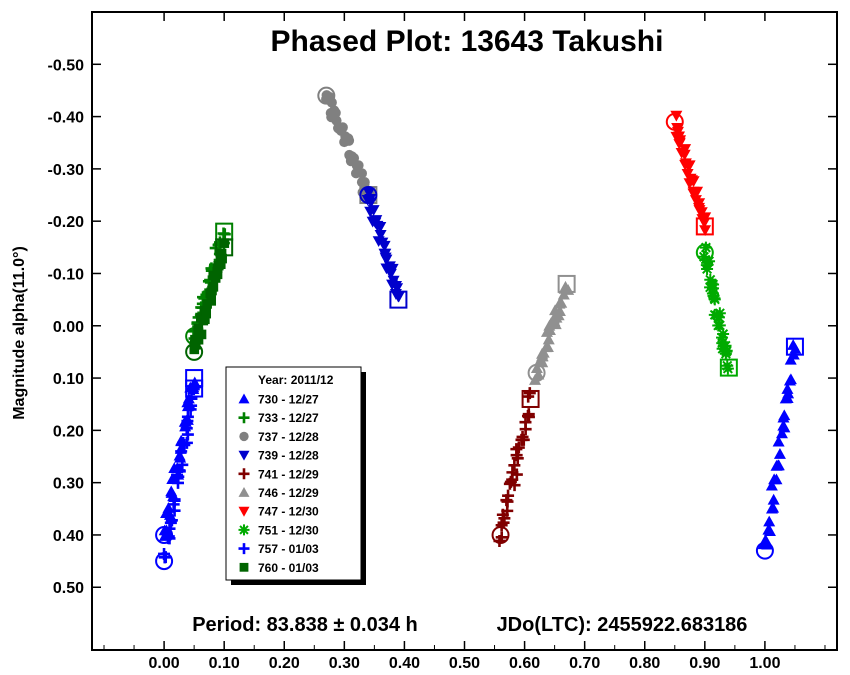  I want to click on y-tick-label: -0.50, so click(66, 65).